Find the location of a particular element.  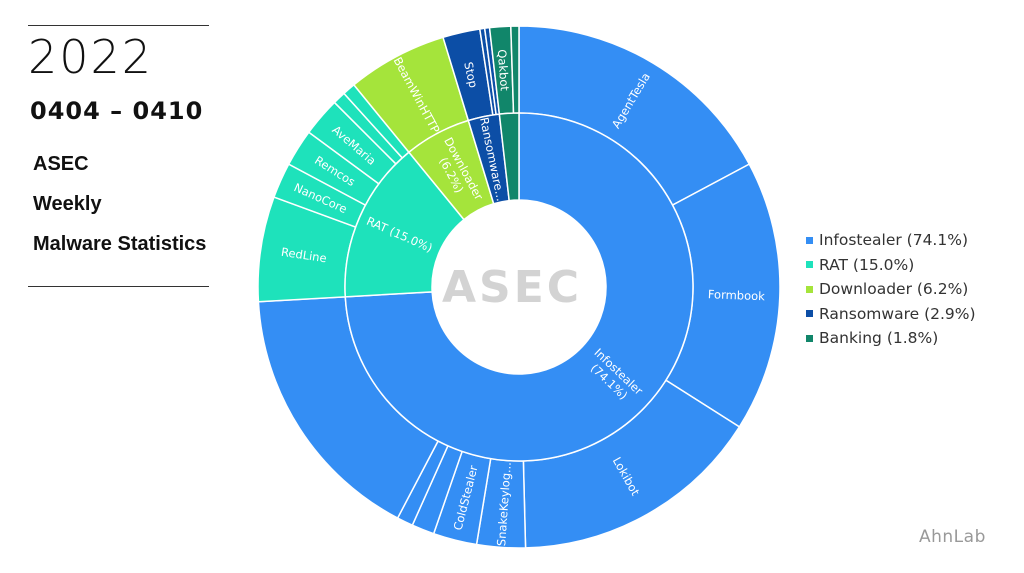

legend-item-rat: RAT (15.0%) is located at coordinates (891, 265).